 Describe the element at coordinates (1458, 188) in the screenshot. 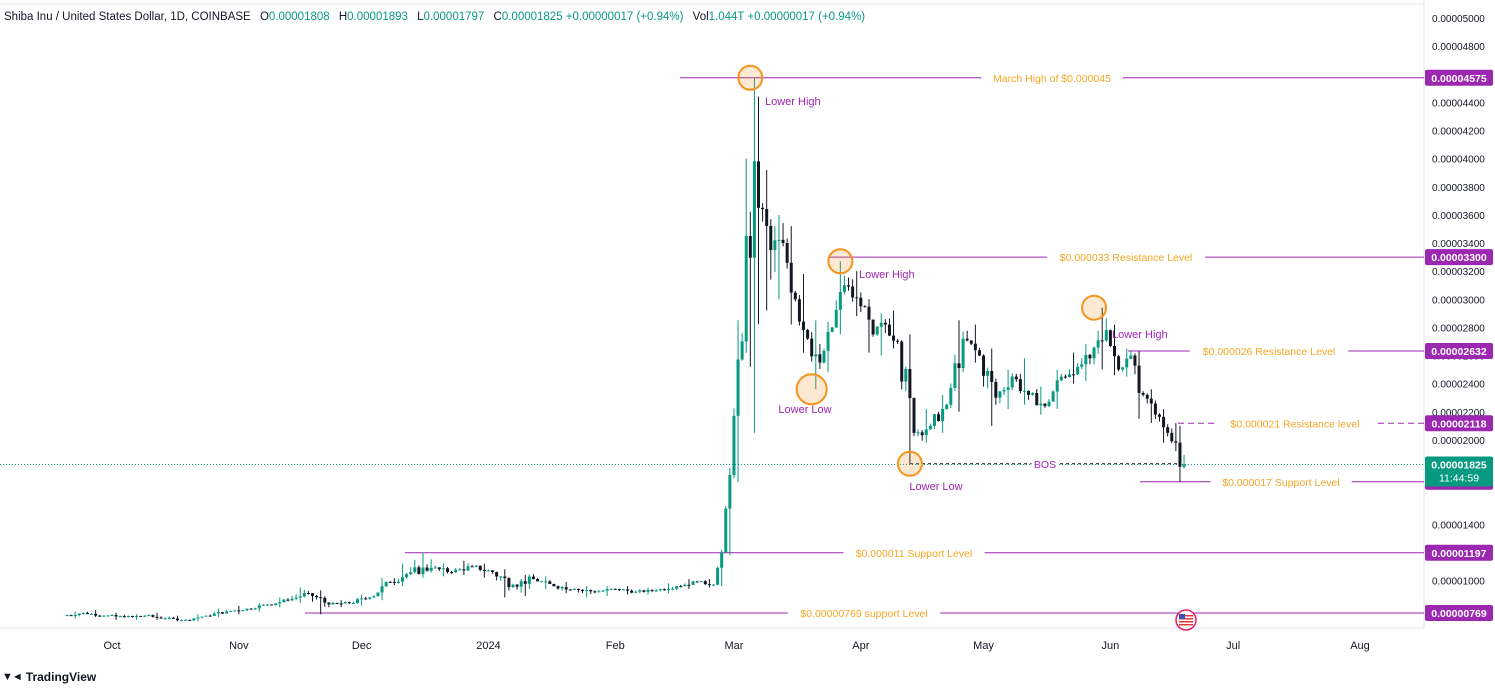

I see `y-tick-label: 0.00003800` at that location.